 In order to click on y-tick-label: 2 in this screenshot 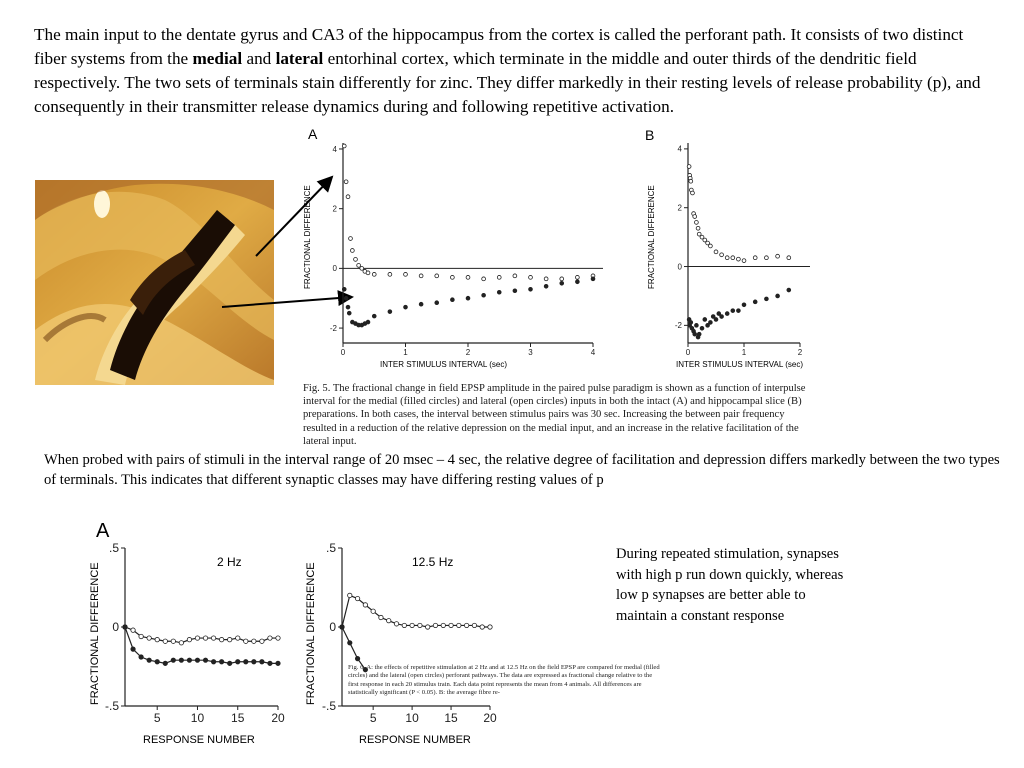, I will do `click(680, 208)`.